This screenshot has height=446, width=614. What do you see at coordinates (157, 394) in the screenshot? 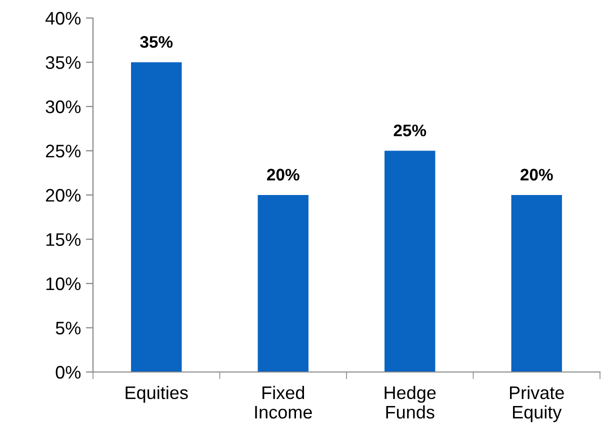
I see `x-tick-label: Equities` at bounding box center [157, 394].